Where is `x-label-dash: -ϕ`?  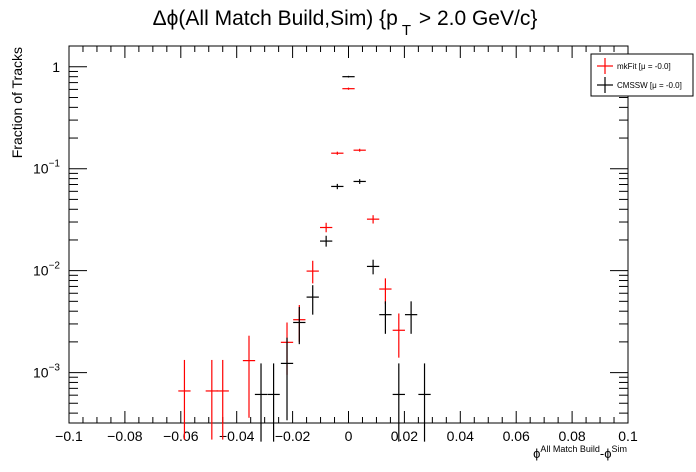
x-label-dash: -ϕ is located at coordinates (606, 453).